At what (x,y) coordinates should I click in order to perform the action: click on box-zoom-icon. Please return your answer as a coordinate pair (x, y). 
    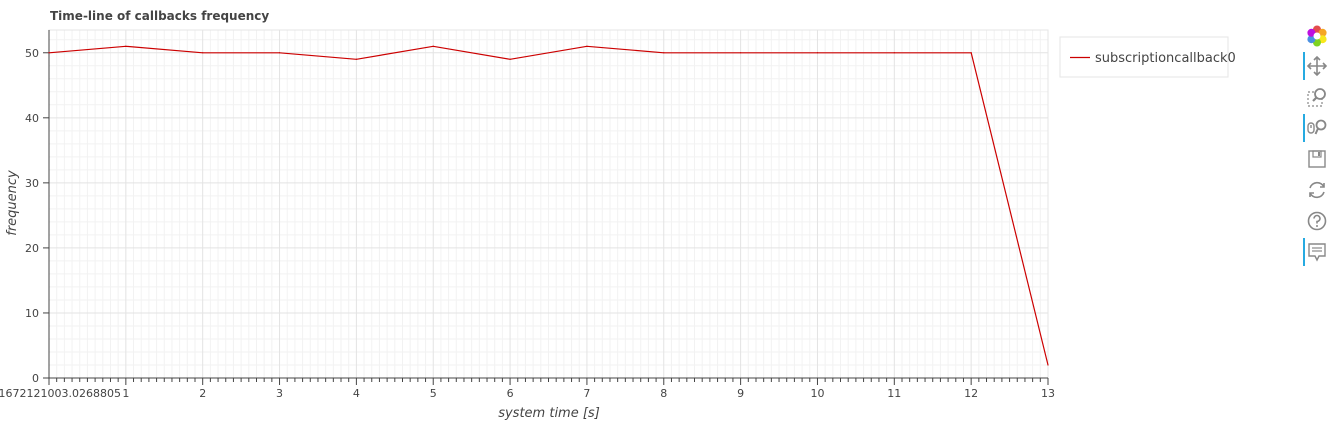
    Looking at the image, I should click on (1316, 97).